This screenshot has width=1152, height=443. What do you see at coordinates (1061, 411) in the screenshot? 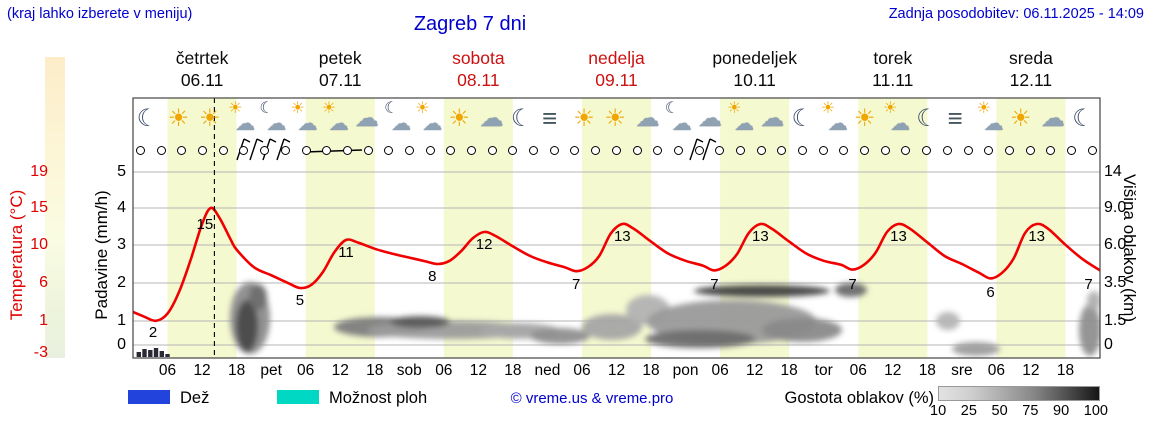
I see `density-tick: 90` at bounding box center [1061, 411].